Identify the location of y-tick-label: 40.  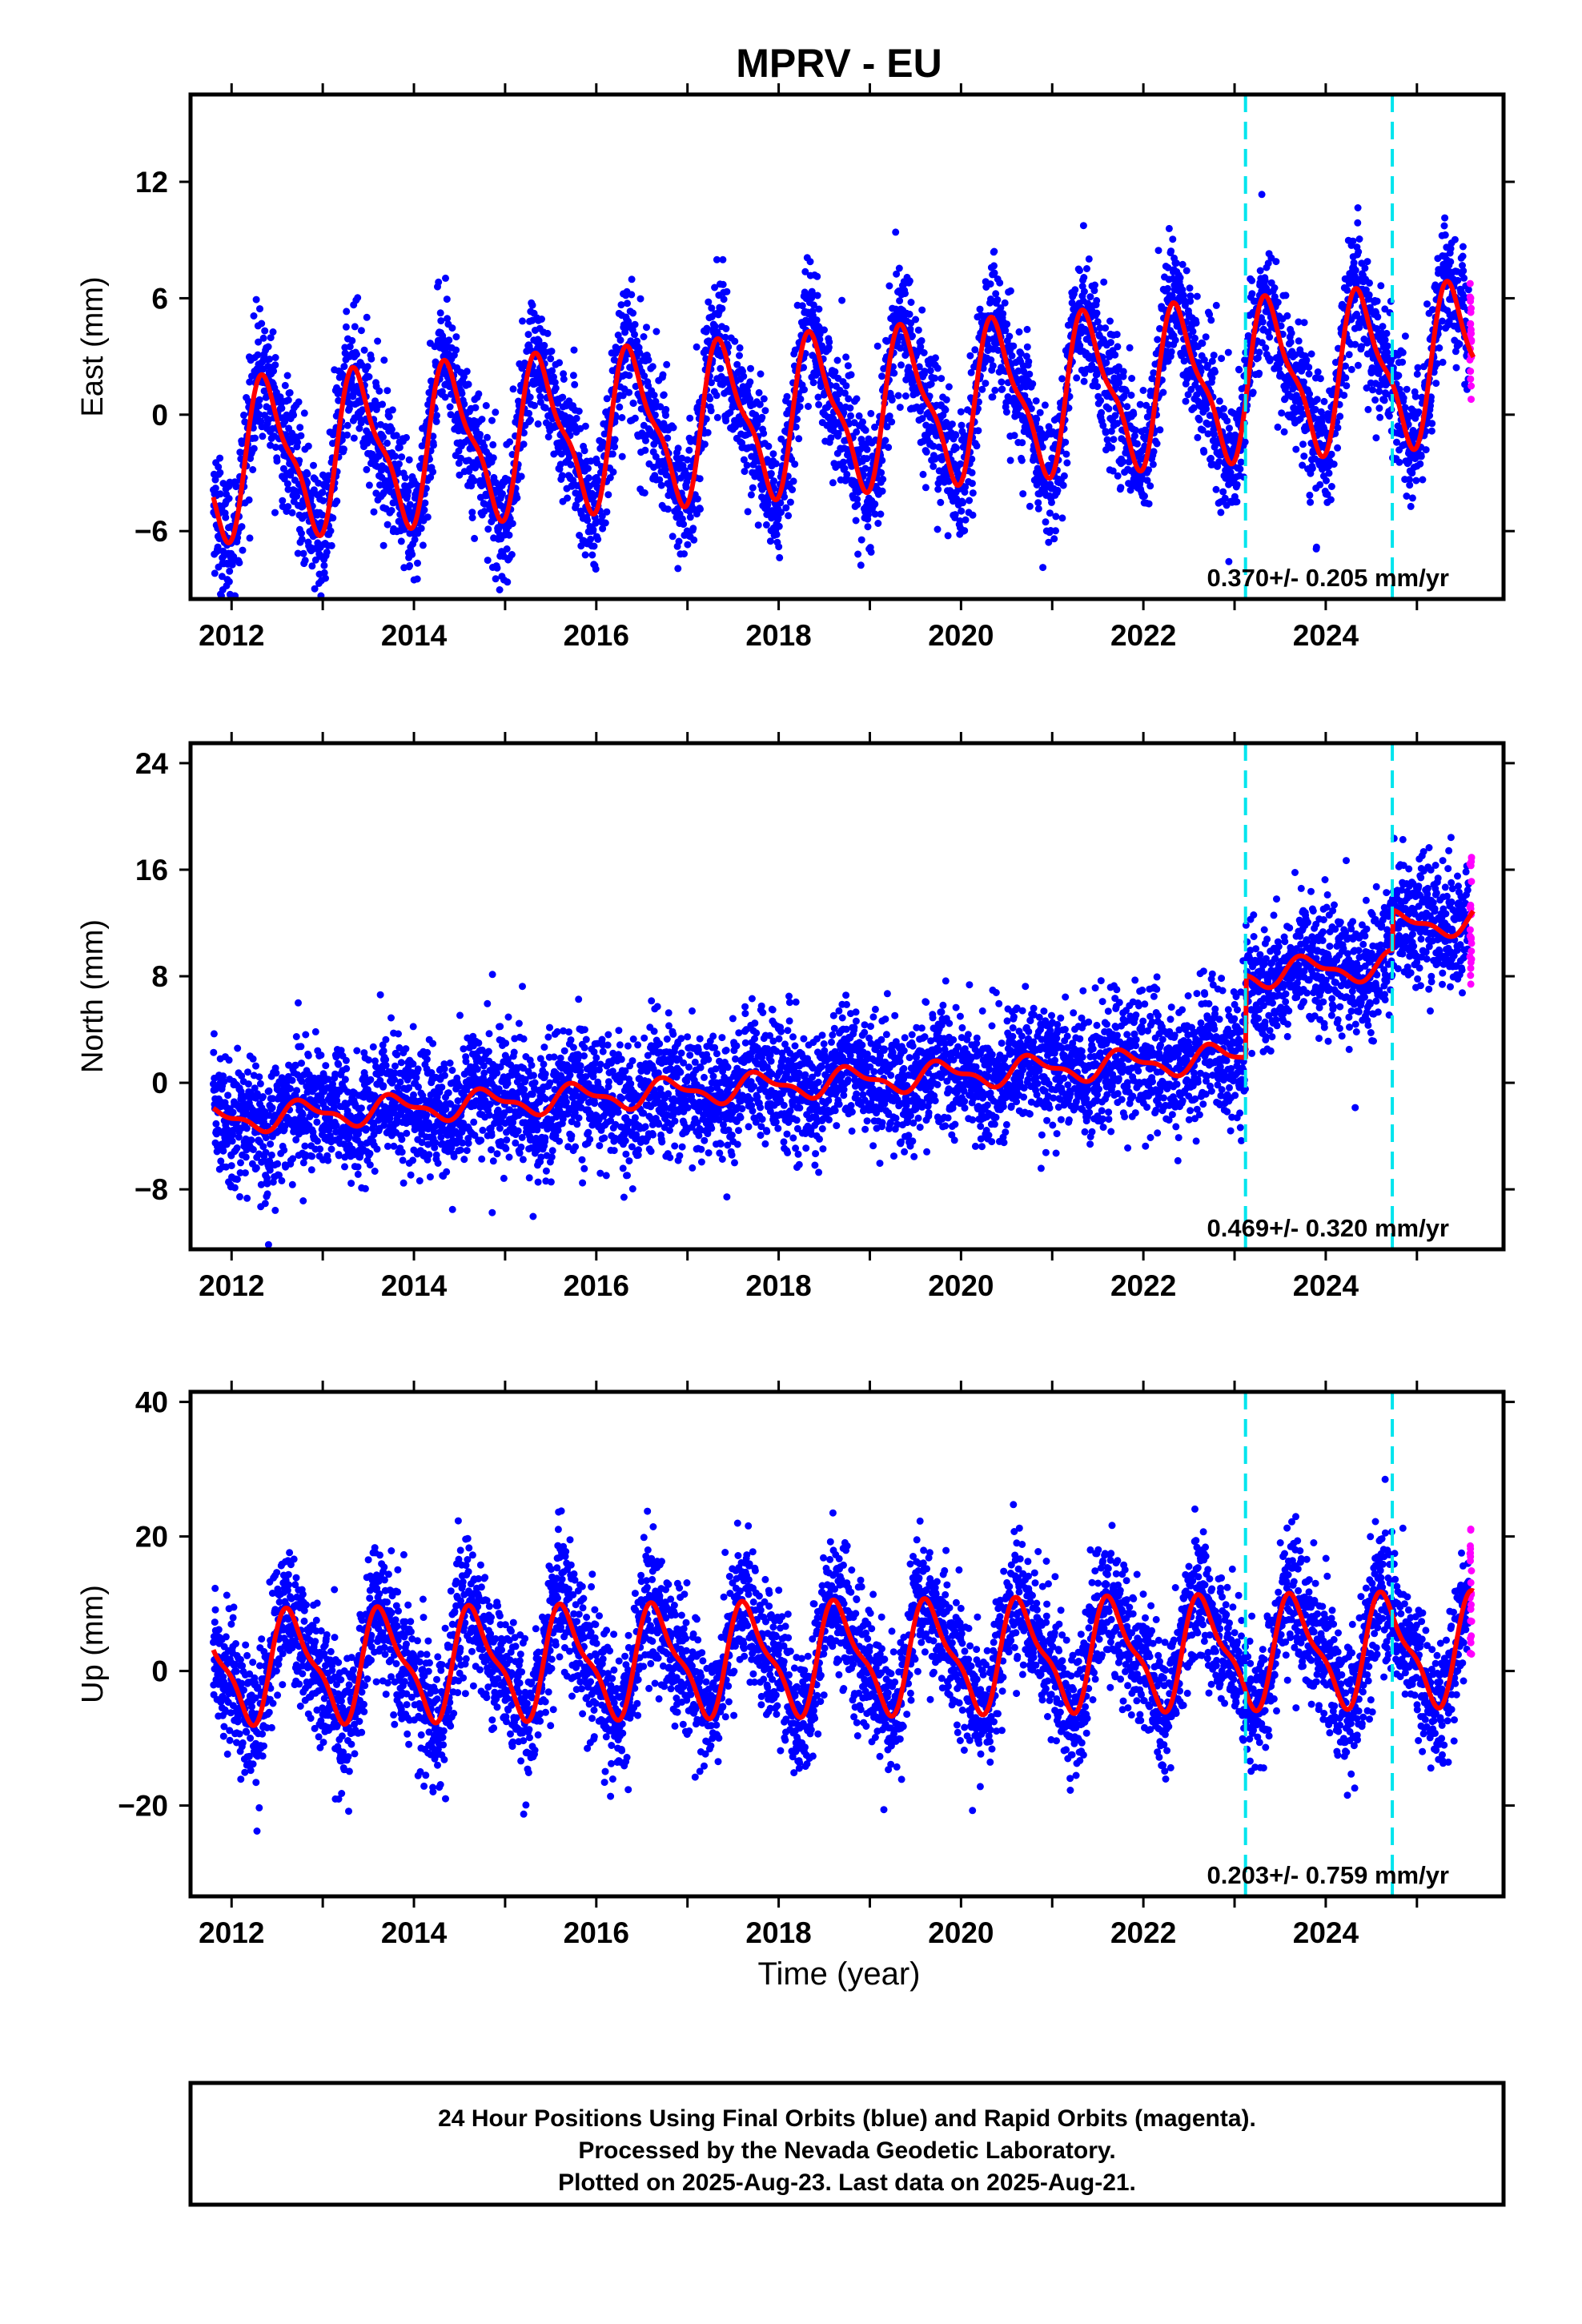
(151, 1402).